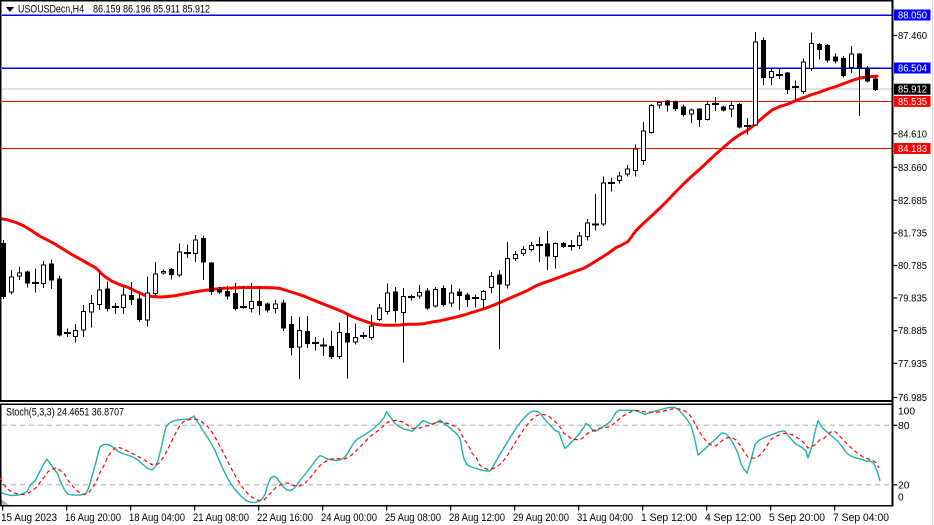 This screenshot has height=525, width=934. What do you see at coordinates (151, 10) in the screenshot?
I see `svg-text: 86.159 86.196 85.911 85.912` at bounding box center [151, 10].